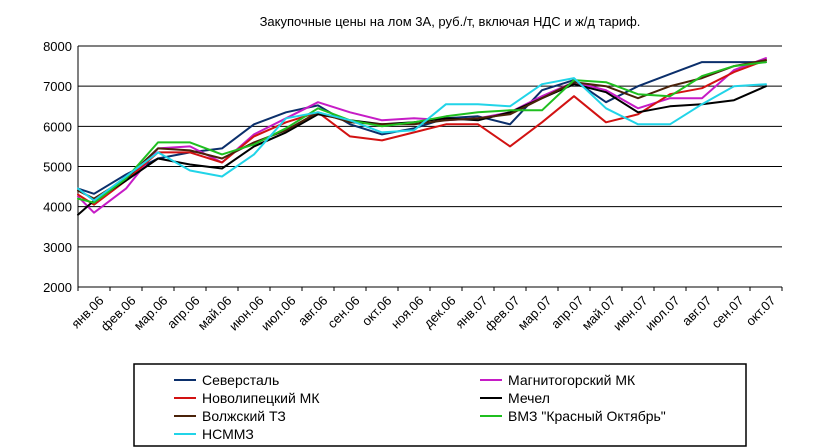 The height and width of the screenshot is (448, 830). I want to click on x-tick-label: фев.07, so click(502, 313).